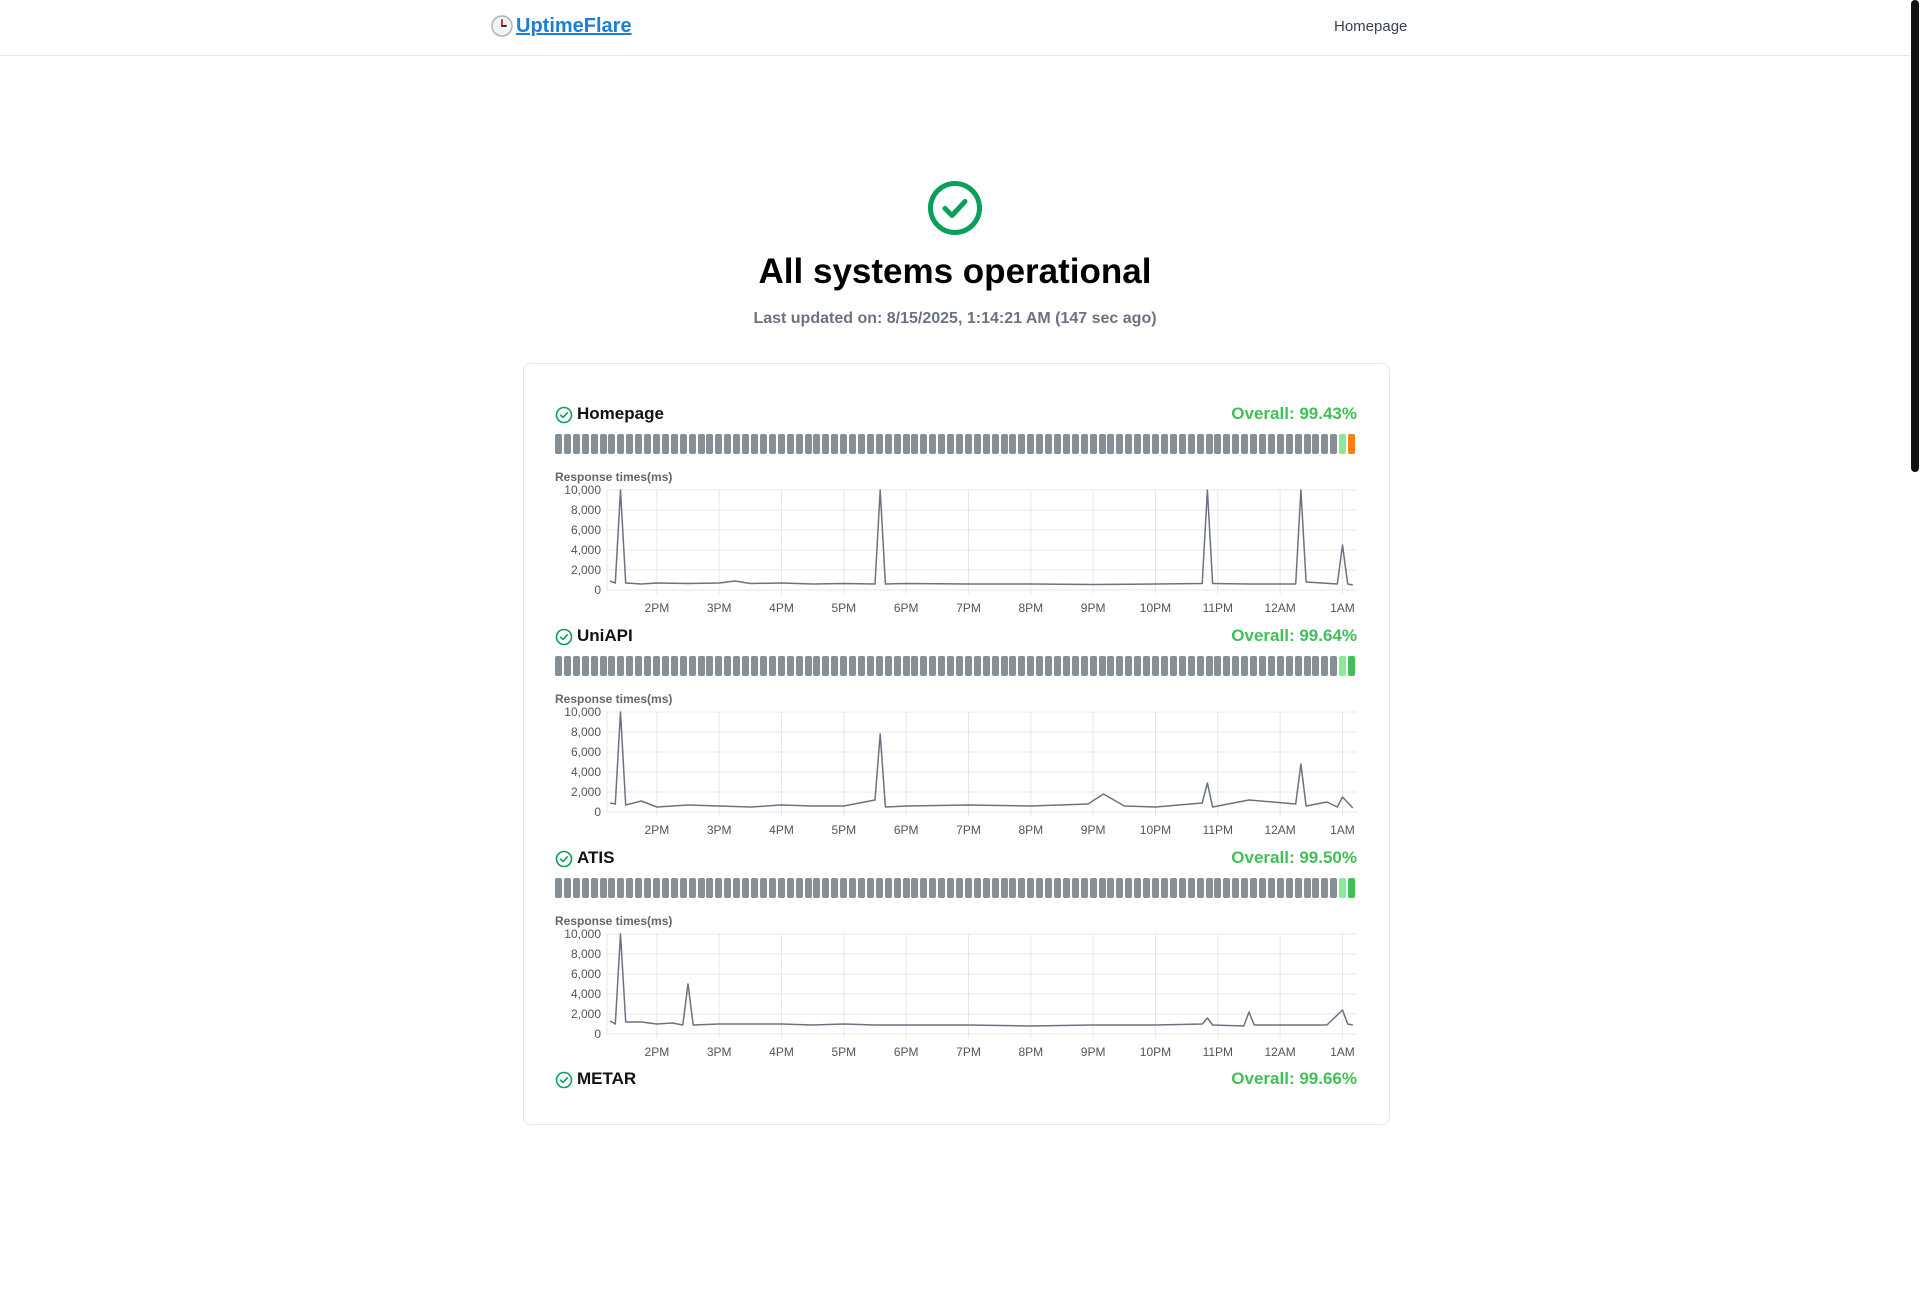 Image resolution: width=1920 pixels, height=1289 pixels. What do you see at coordinates (1915, 540) in the screenshot?
I see `scrollbar` at bounding box center [1915, 540].